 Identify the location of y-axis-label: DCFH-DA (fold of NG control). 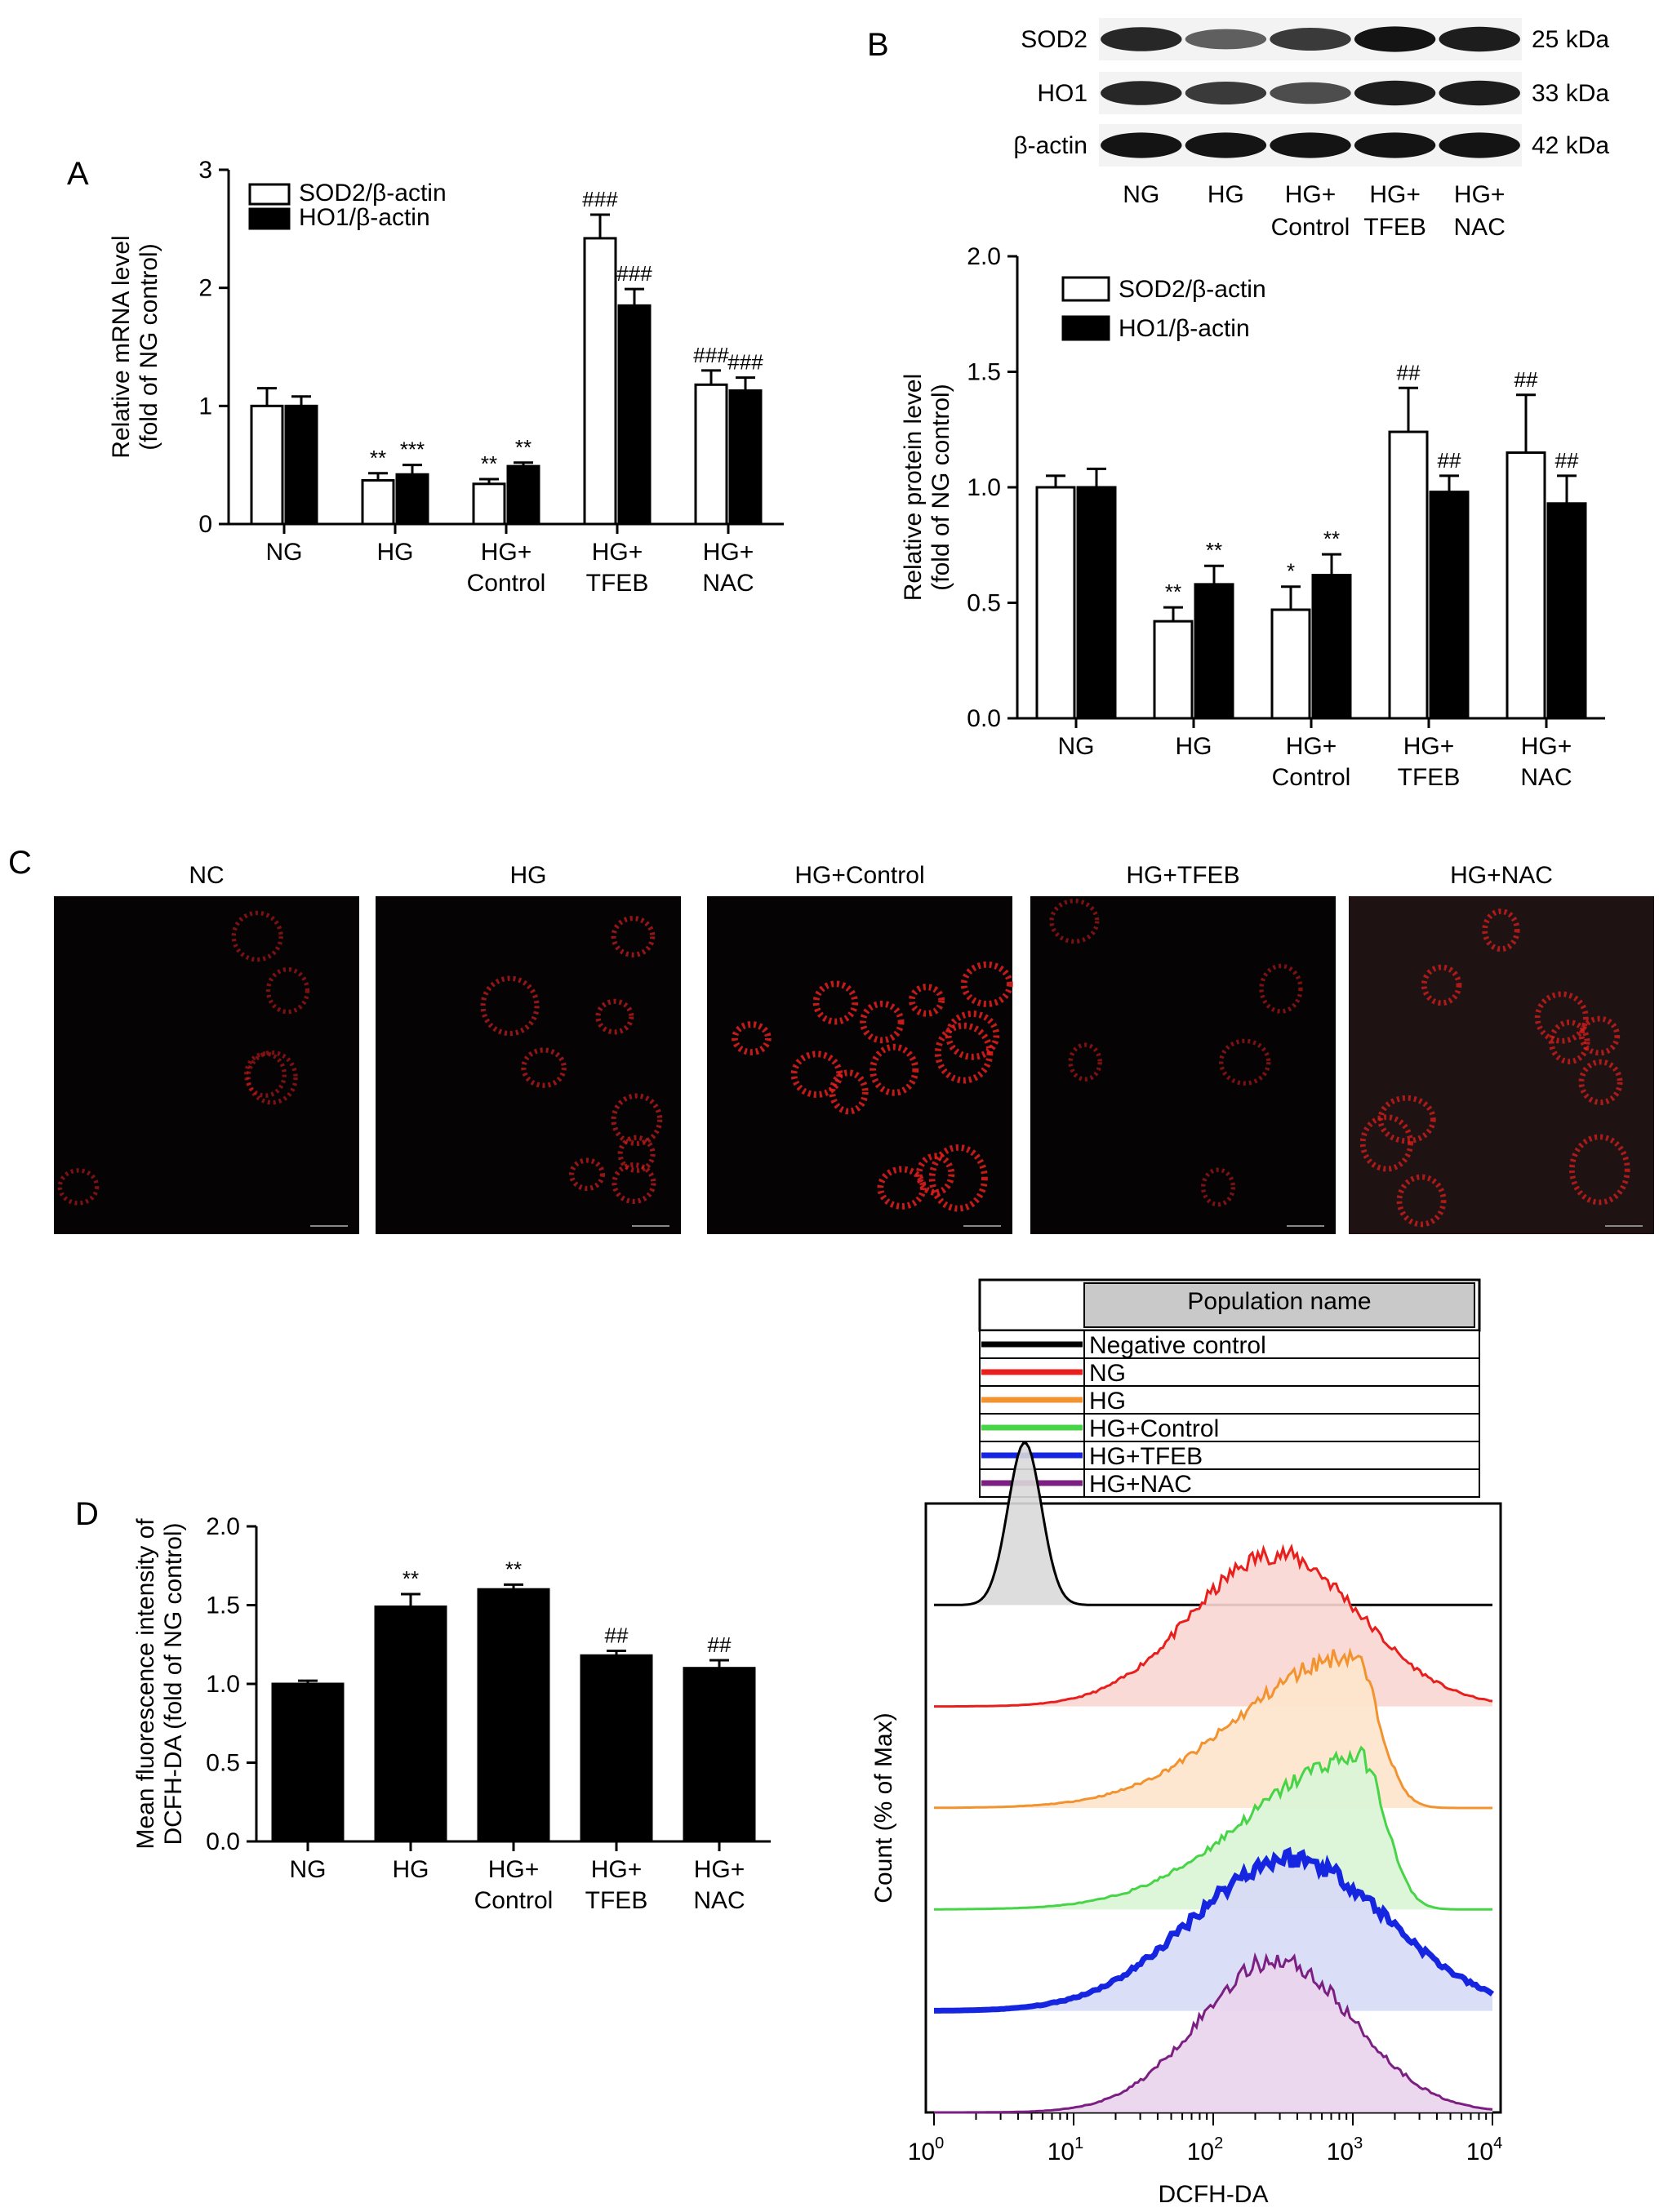
(174, 1683).